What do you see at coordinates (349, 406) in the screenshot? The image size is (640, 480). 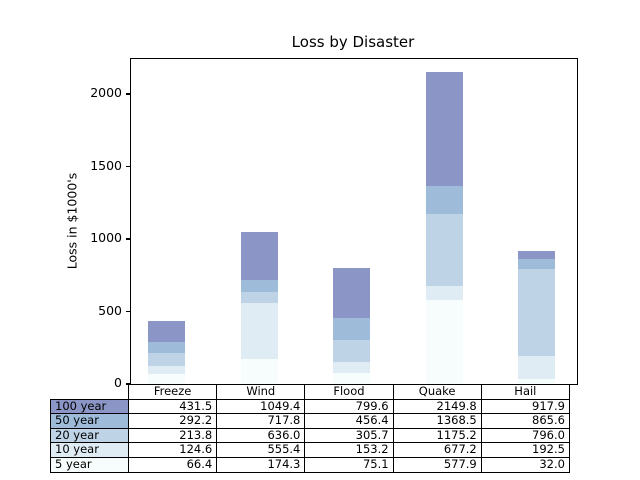 I see `table-value-cell: 799.6` at bounding box center [349, 406].